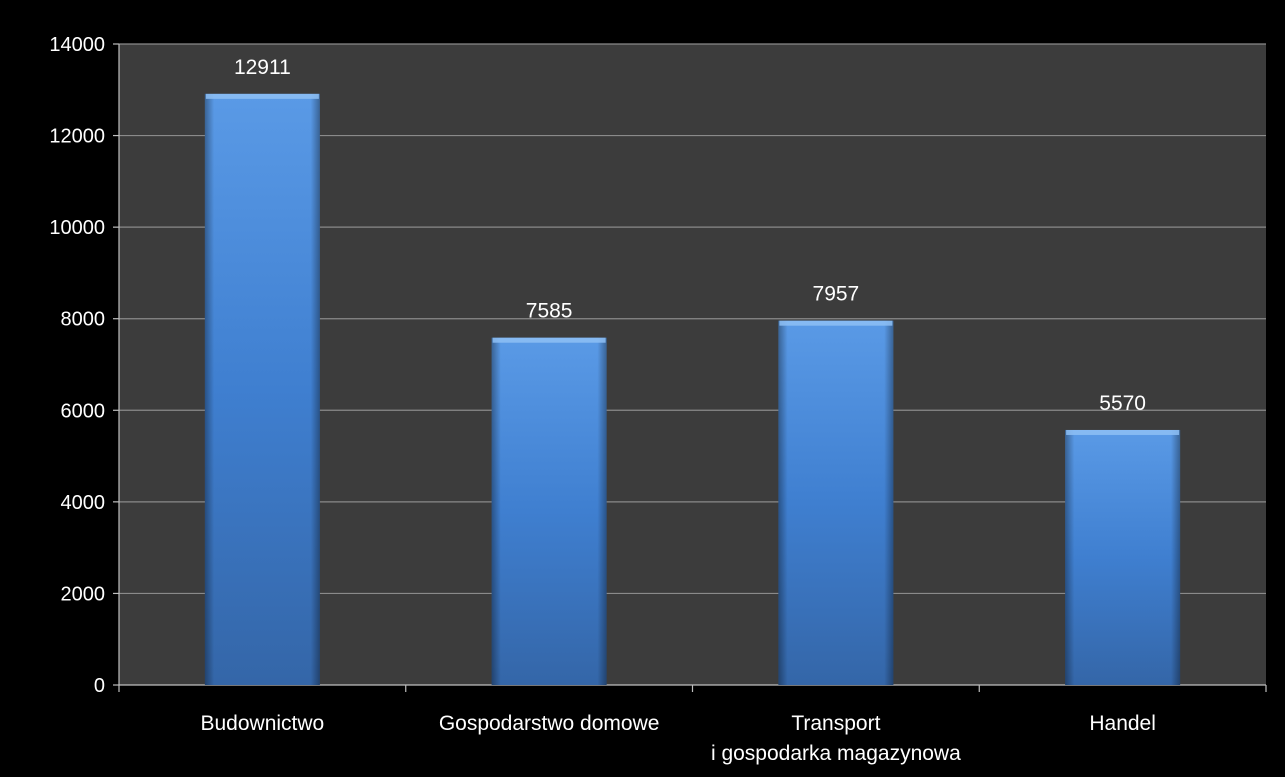 The height and width of the screenshot is (777, 1285). I want to click on y-tick-label: 6000, so click(83, 411).